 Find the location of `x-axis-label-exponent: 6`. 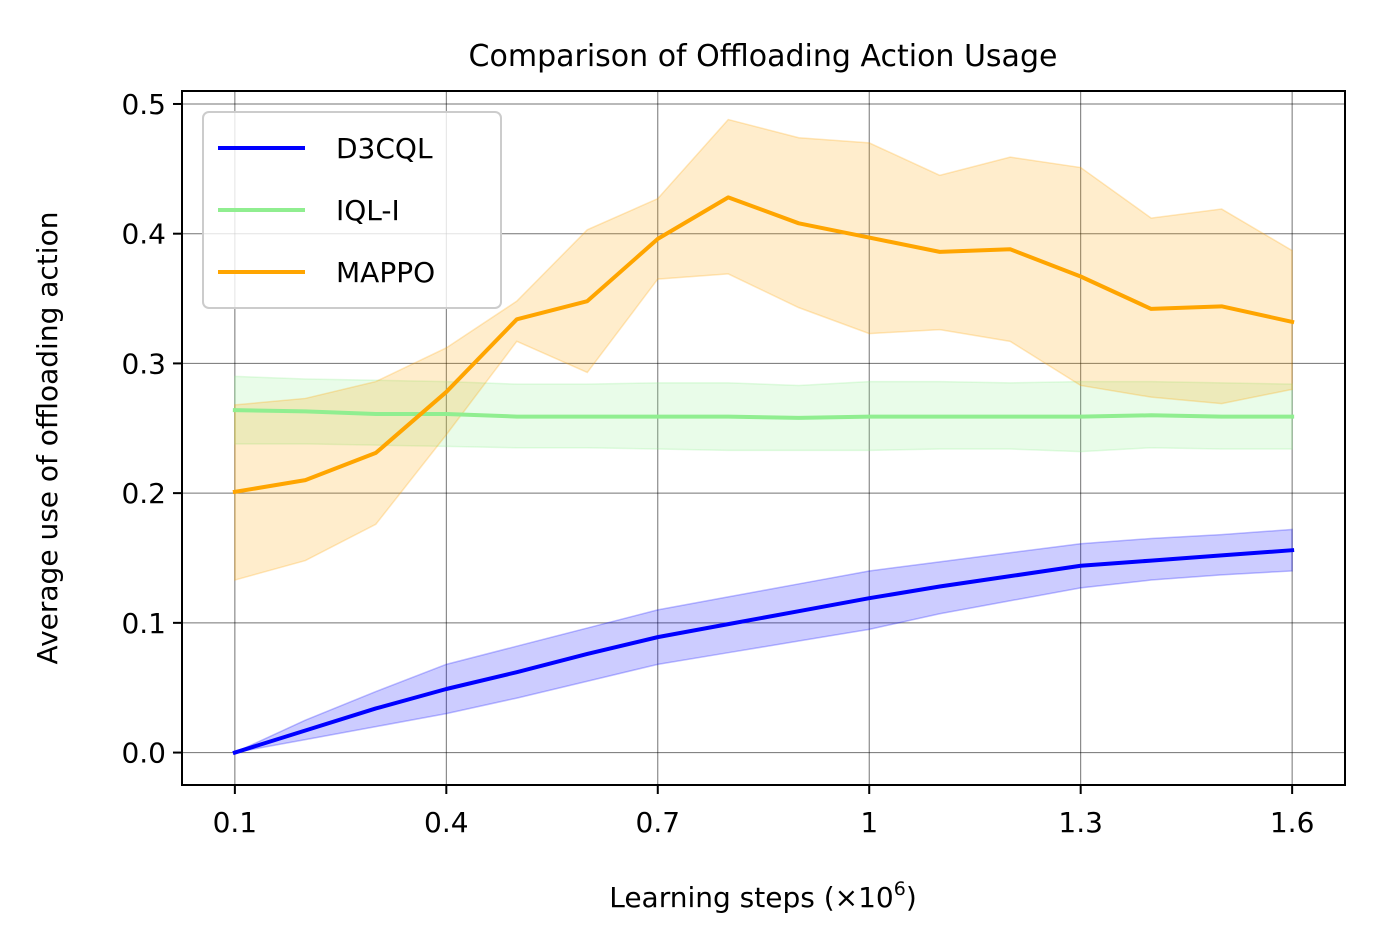

x-axis-label-exponent: 6 is located at coordinates (900, 889).